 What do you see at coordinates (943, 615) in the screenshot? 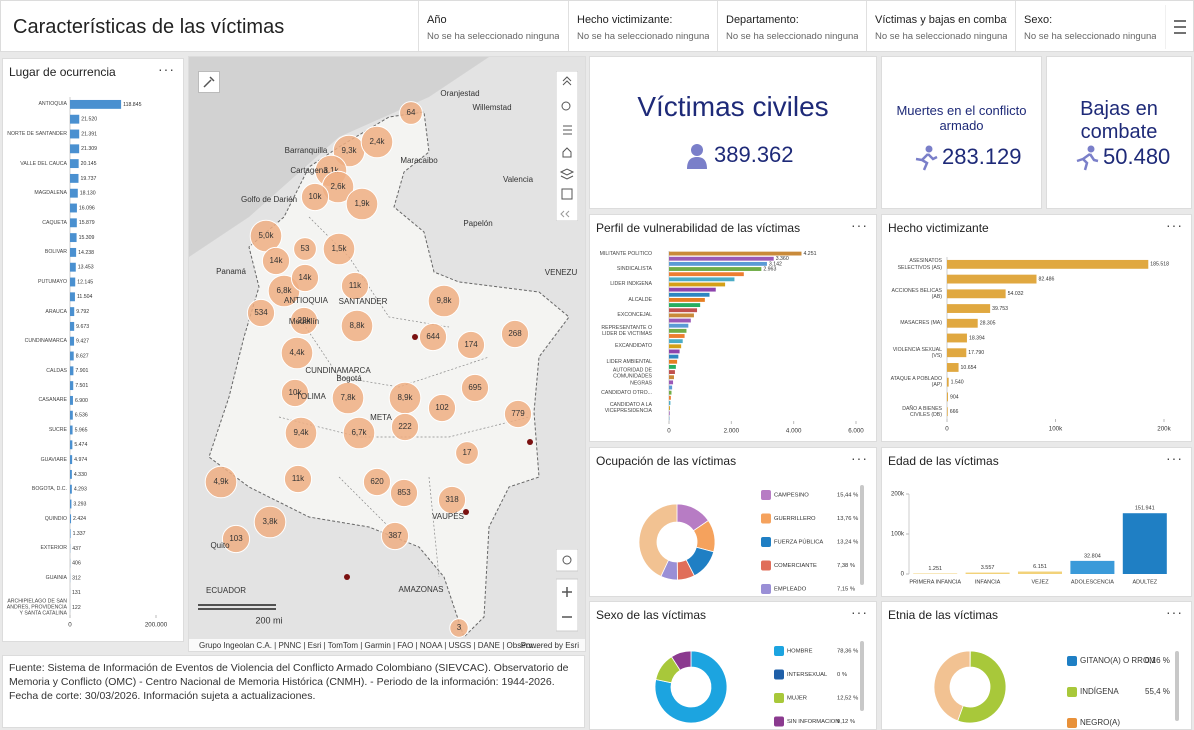
I see `chart-title: Etnia de las víctimas` at bounding box center [943, 615].